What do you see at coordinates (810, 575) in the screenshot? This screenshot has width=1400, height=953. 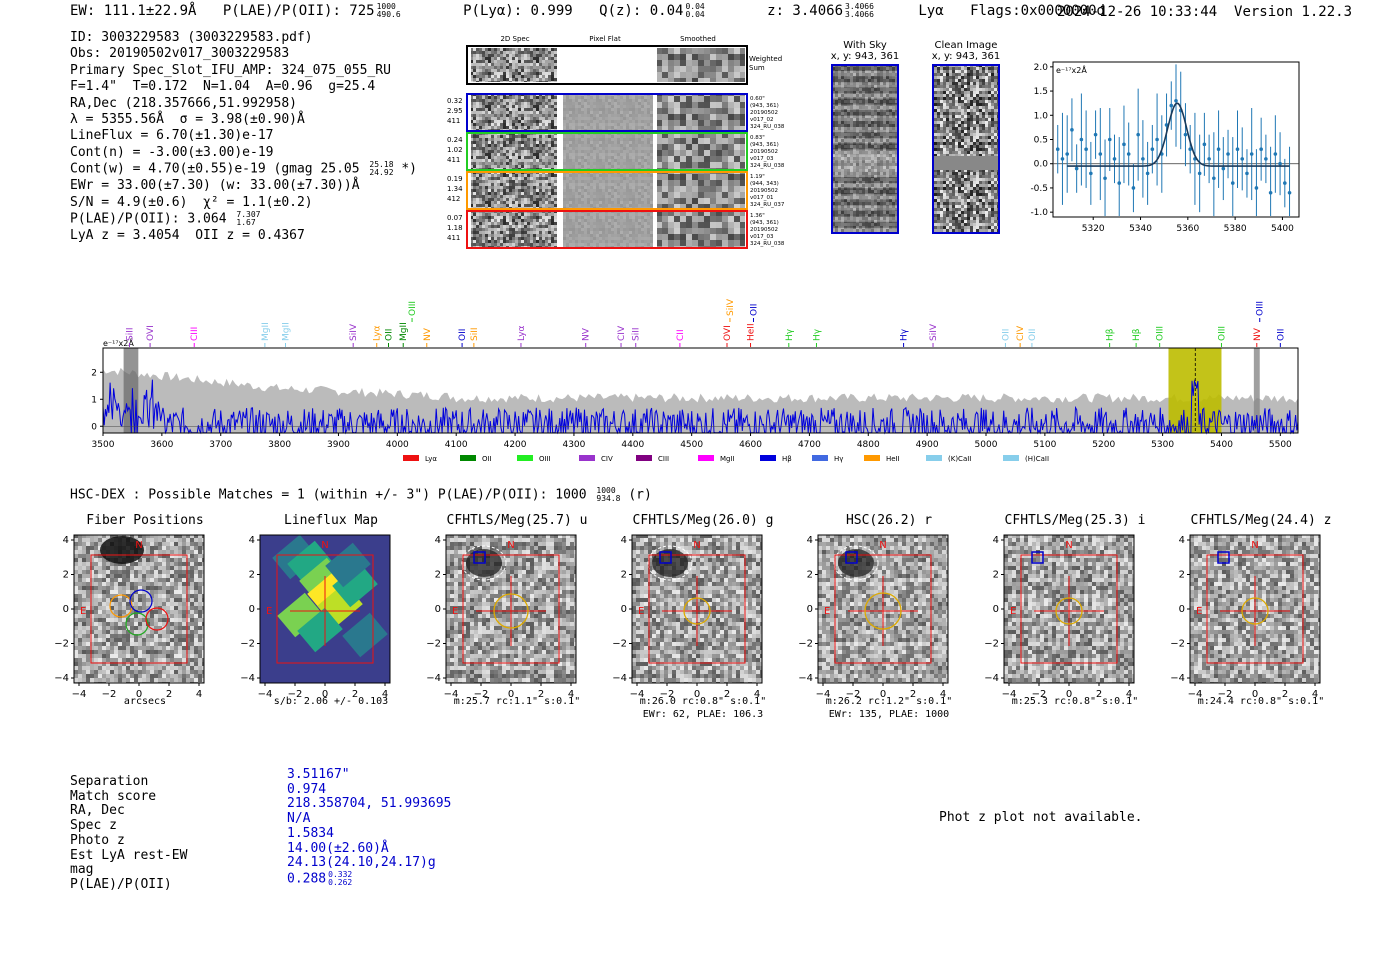 I see `y-tick-label: 2` at bounding box center [810, 575].